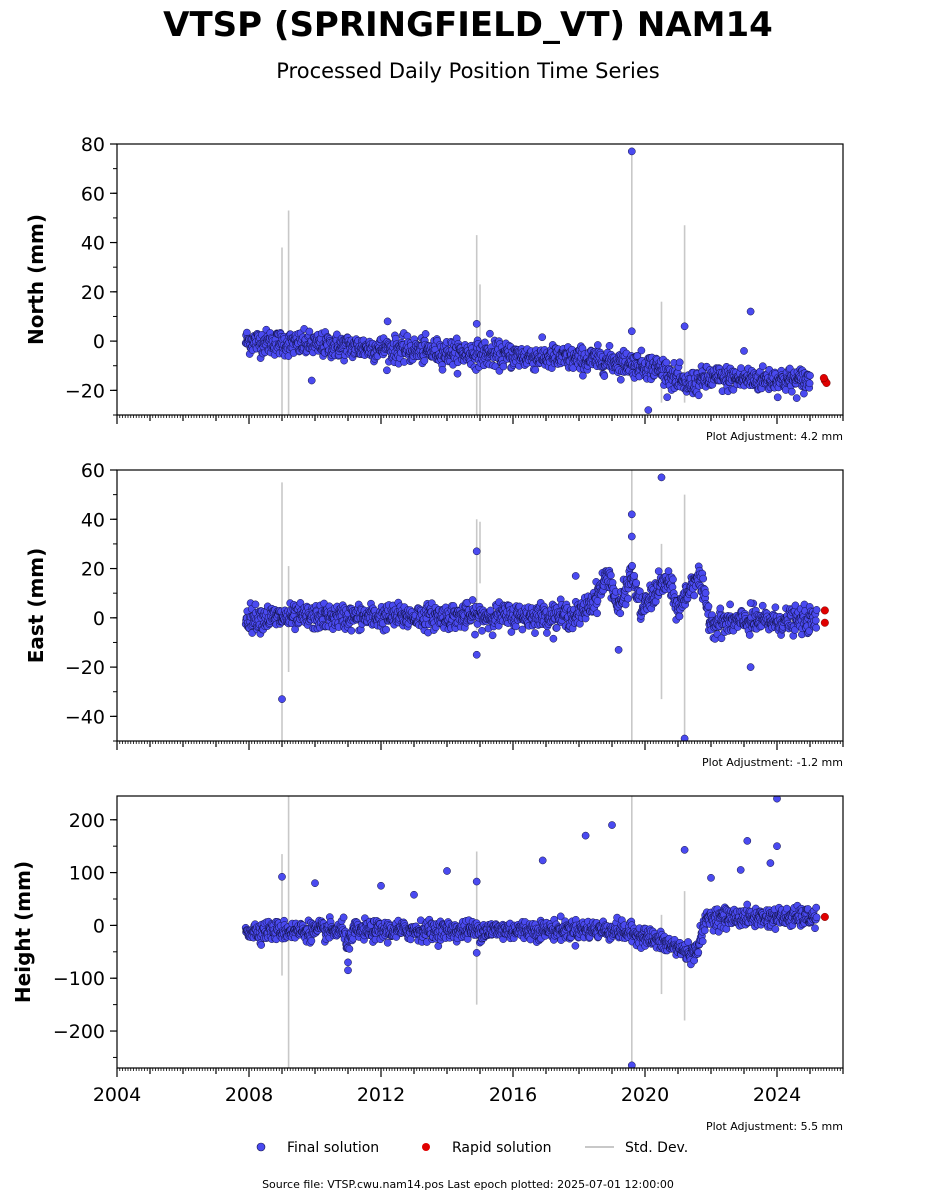 This screenshot has height=1200, width=937. What do you see at coordinates (468, 71) in the screenshot?
I see `chart-subtitle: Processed Daily Position Time Series` at bounding box center [468, 71].